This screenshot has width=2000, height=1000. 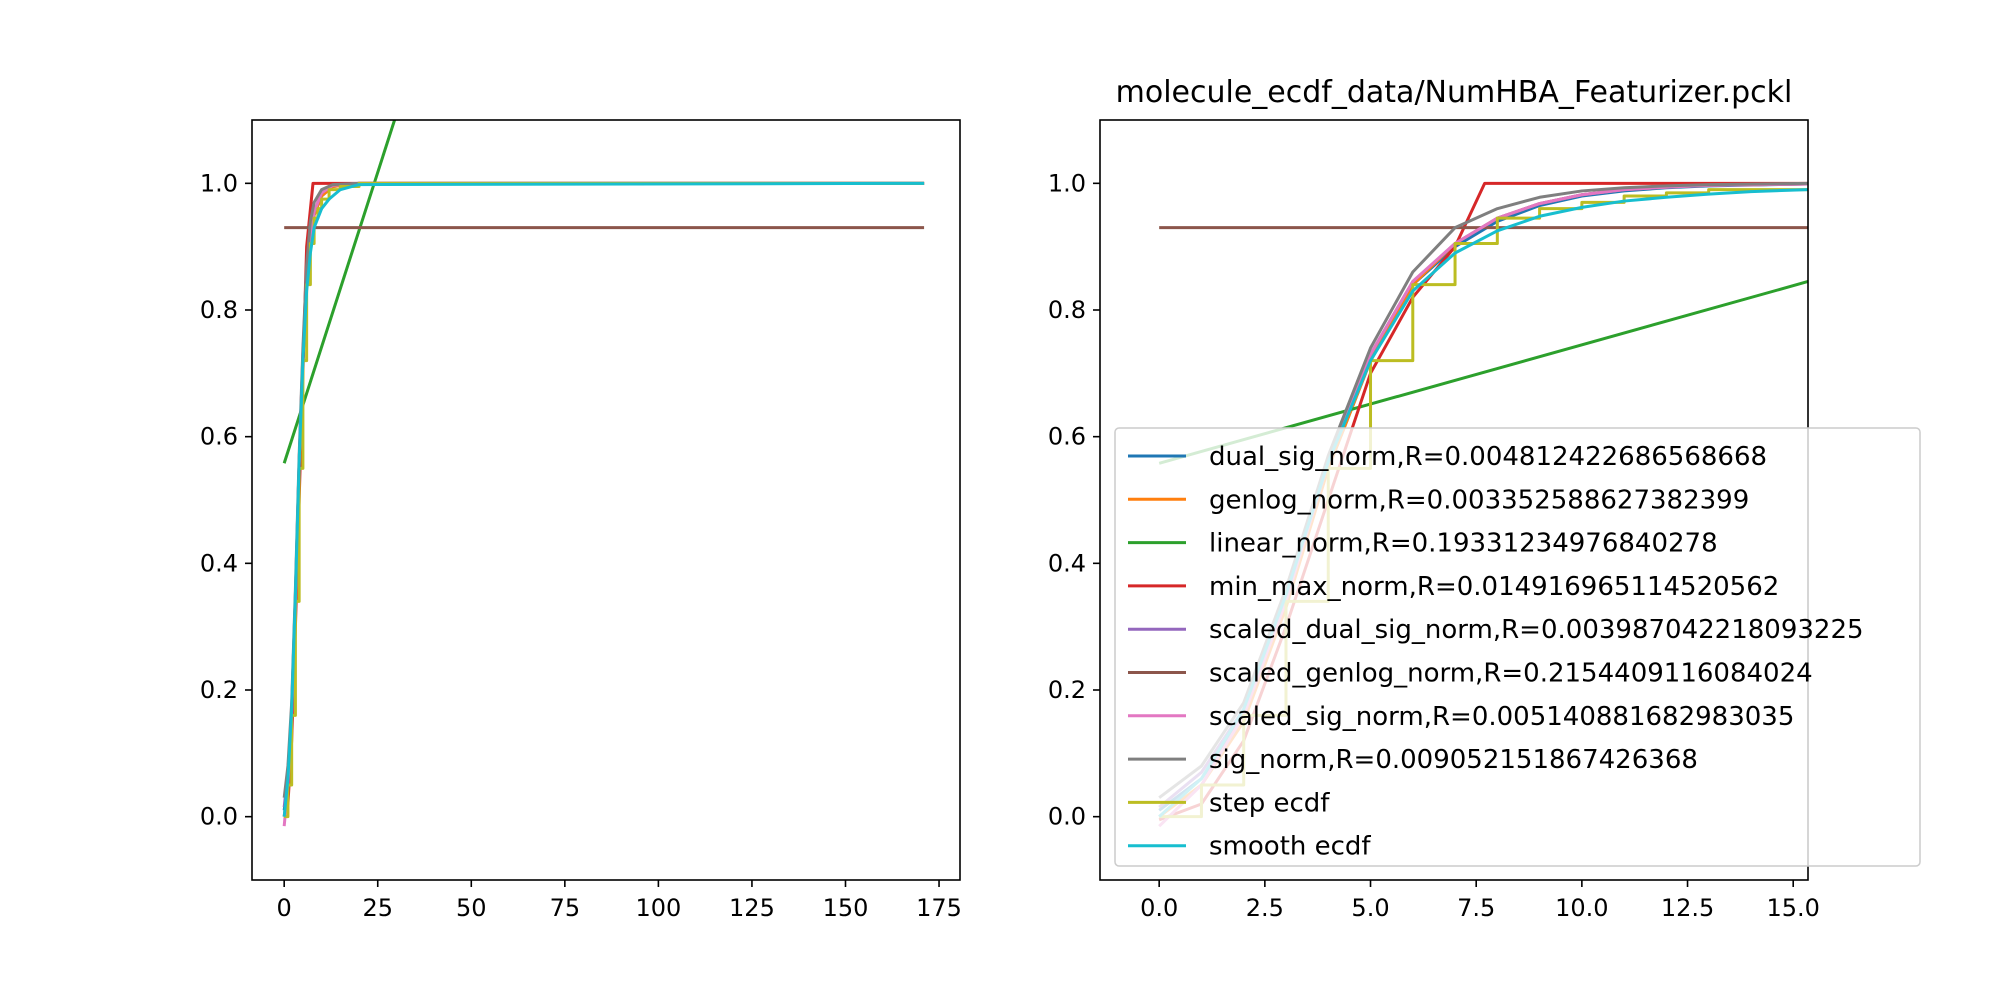 I want to click on legend-label-min-max-norm: min_max_norm,R=0.014916965114520562, so click(x=1494, y=587).